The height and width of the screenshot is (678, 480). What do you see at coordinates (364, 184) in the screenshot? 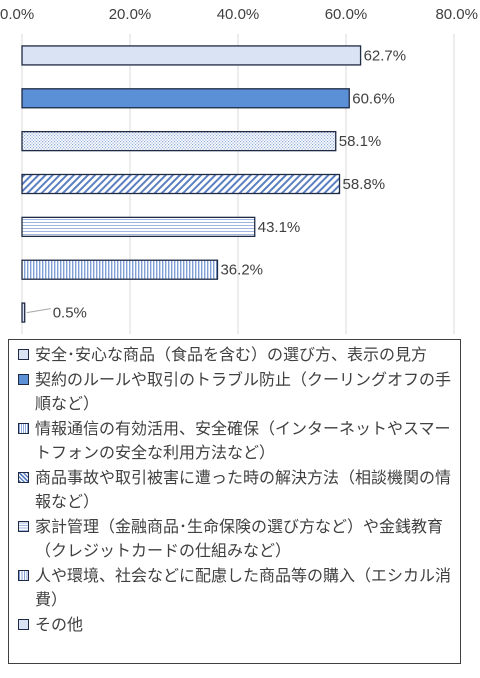
I see `data-label: 58.8%` at bounding box center [364, 184].